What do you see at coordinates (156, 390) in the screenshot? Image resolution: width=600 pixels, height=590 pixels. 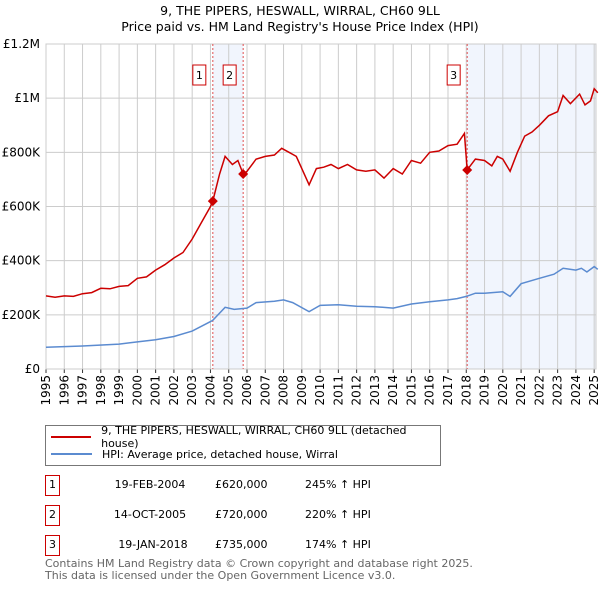 I see `x-tick-label: 2001` at bounding box center [156, 390].